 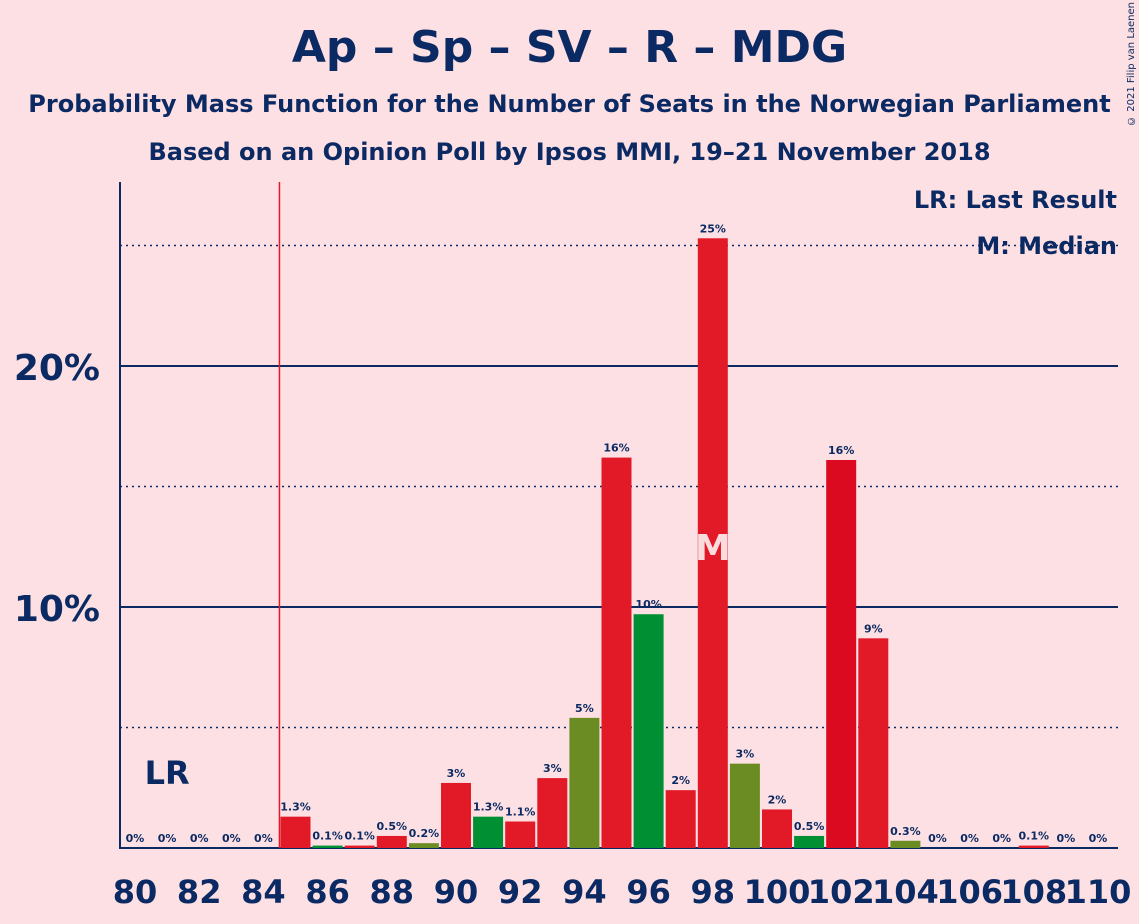 I want to click on x-tick-label: 94, so click(x=584, y=892).